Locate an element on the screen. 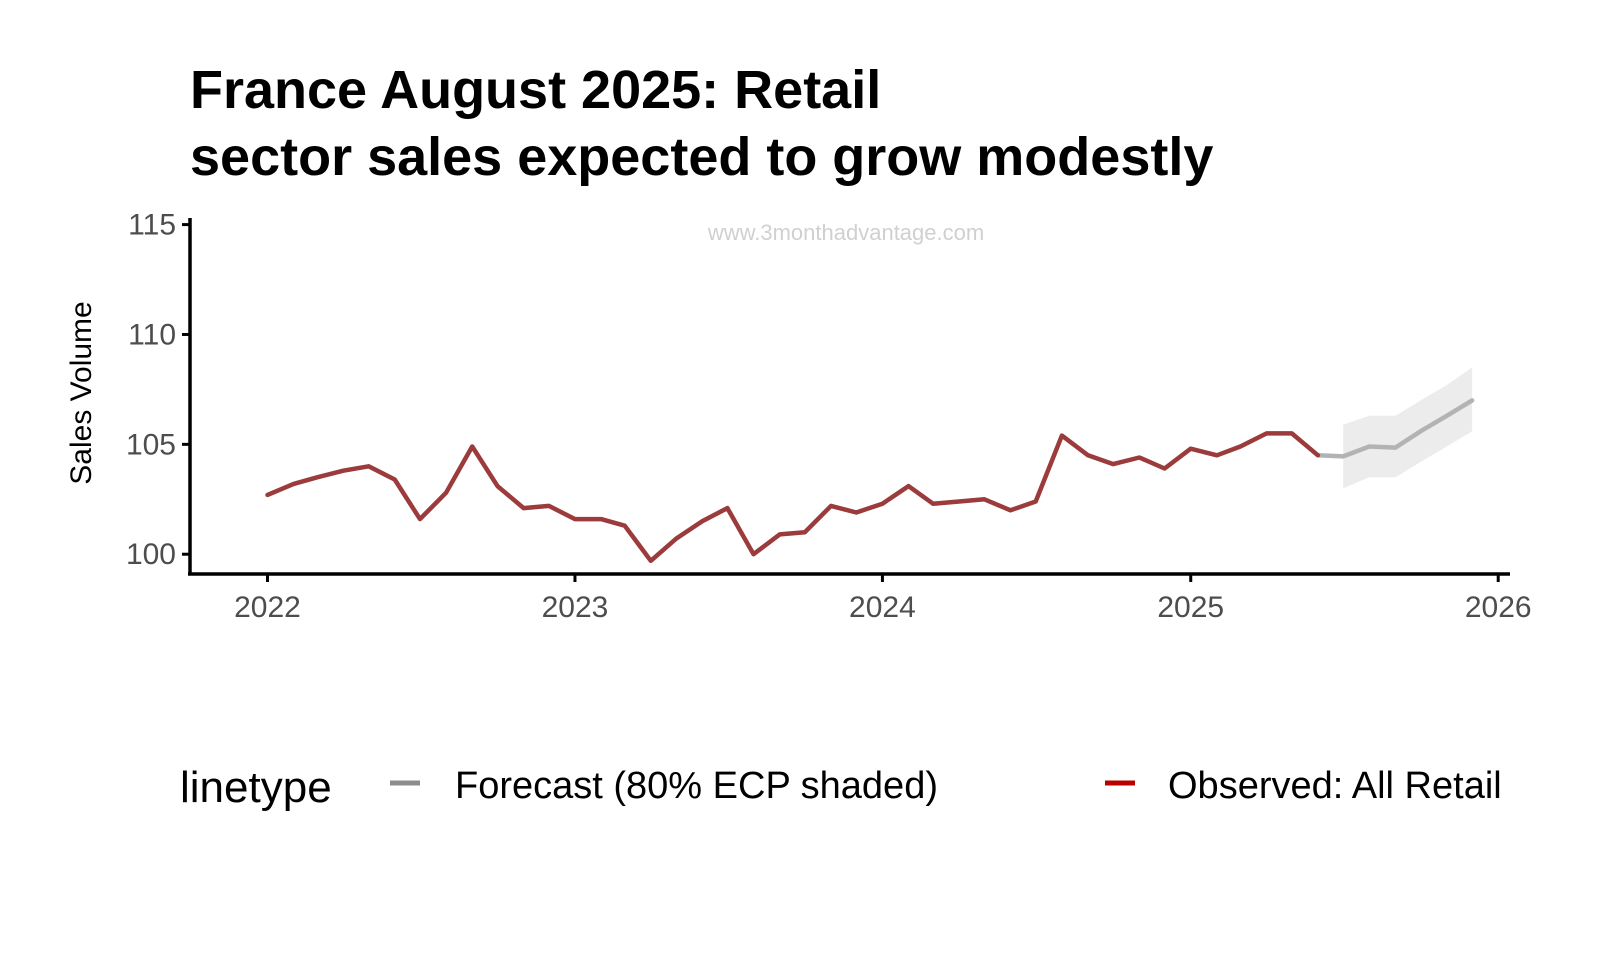  legend-label-forecast: Forecast (80% ECP shaded) is located at coordinates (696, 786).